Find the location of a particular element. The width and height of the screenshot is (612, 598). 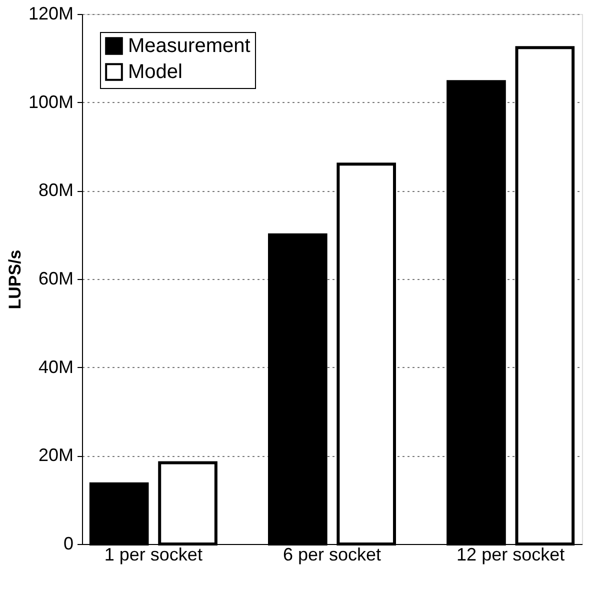

y-tick-label: 80M is located at coordinates (56, 190).